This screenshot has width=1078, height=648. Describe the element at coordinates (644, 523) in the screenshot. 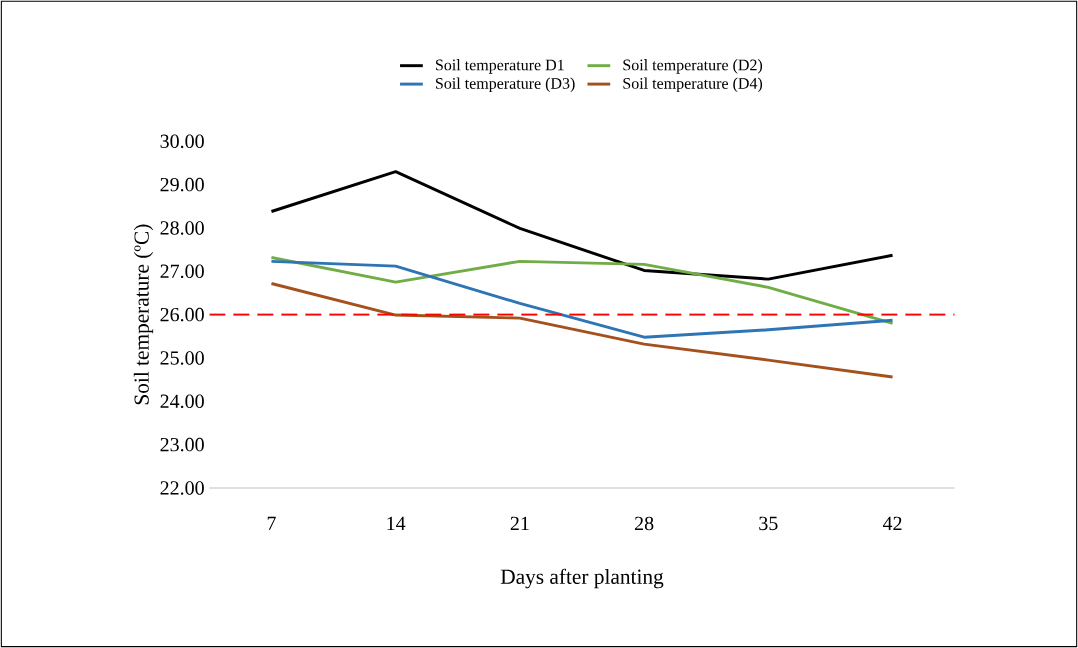

I see `x-tick-label: 28` at that location.